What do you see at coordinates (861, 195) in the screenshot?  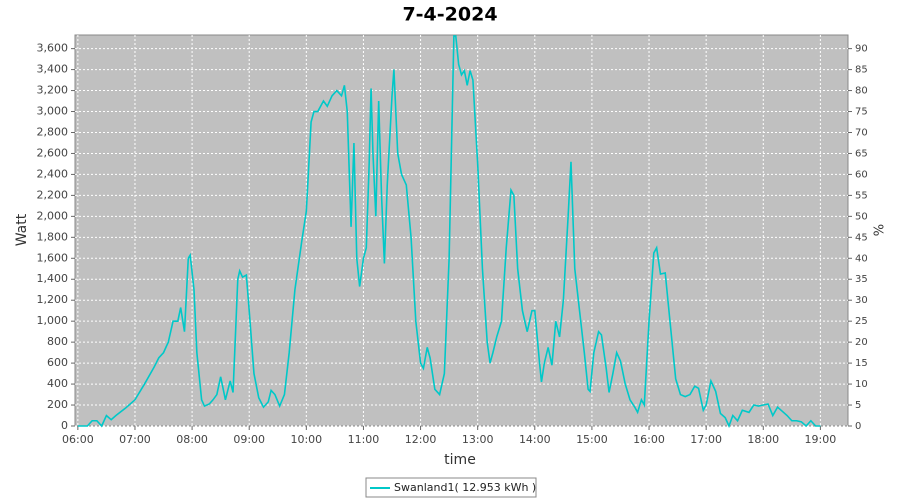 I see `y2-tick-label: 55` at bounding box center [861, 195].